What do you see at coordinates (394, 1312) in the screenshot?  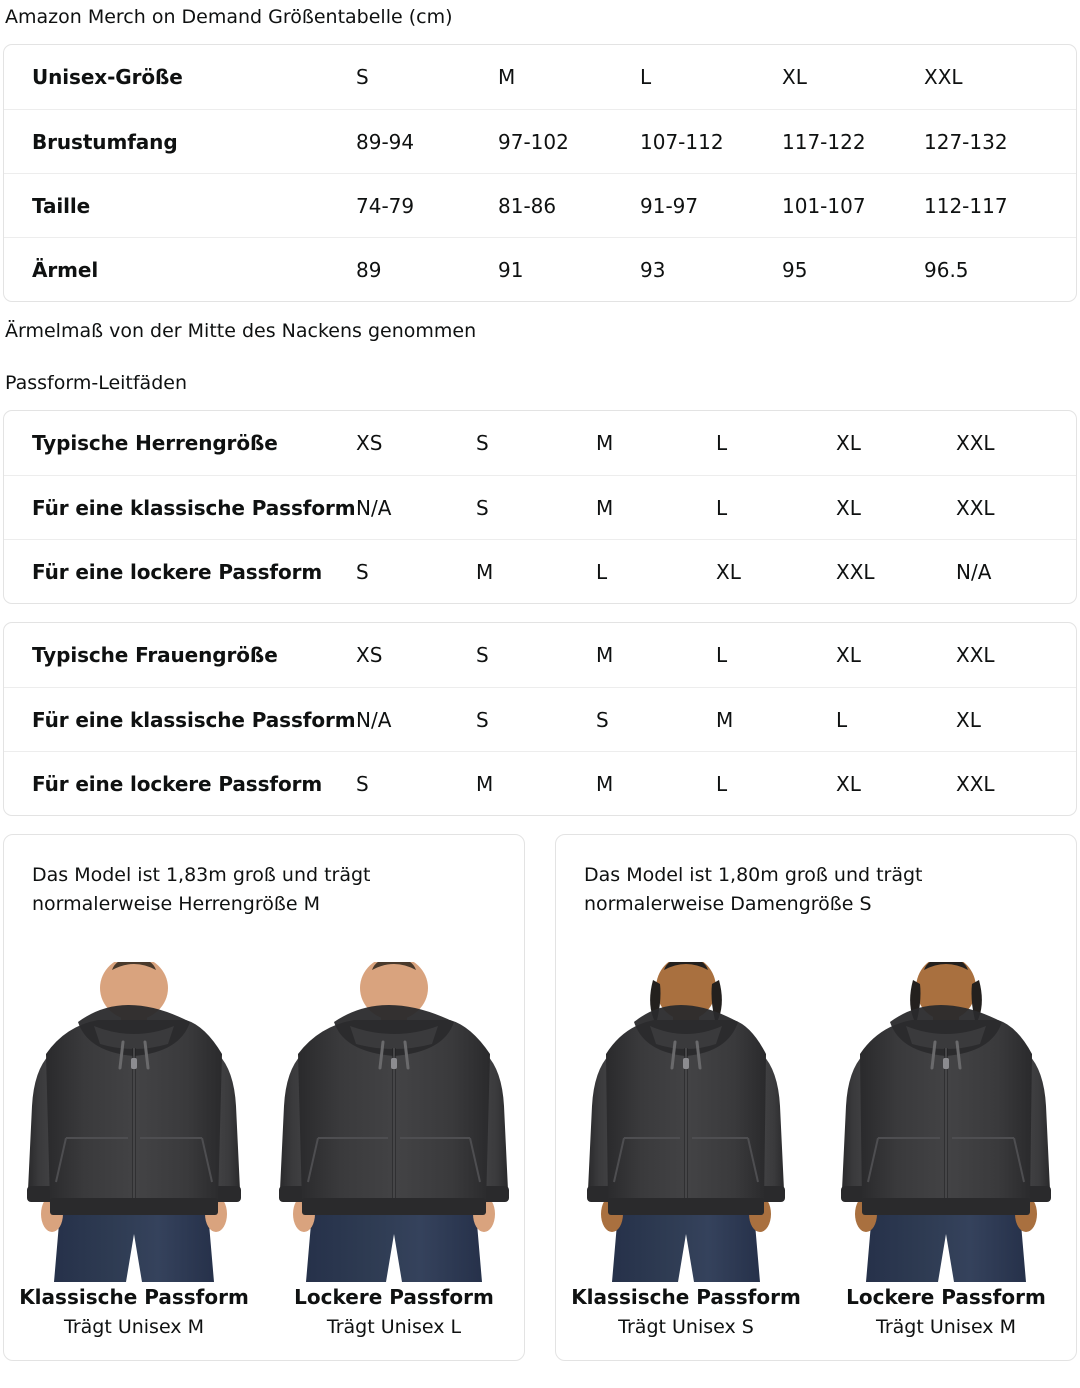 I see `fit-caption: Lockere Passform Trägt Unisex L` at bounding box center [394, 1312].